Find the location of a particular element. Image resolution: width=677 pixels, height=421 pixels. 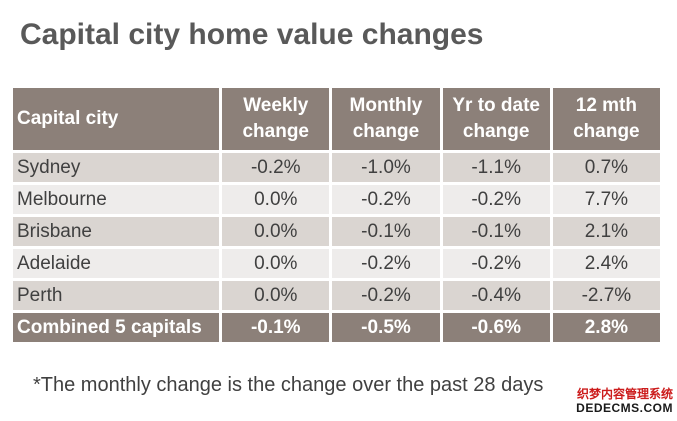

watermark-line-2: DEDECMS.COM is located at coordinates (624, 408).